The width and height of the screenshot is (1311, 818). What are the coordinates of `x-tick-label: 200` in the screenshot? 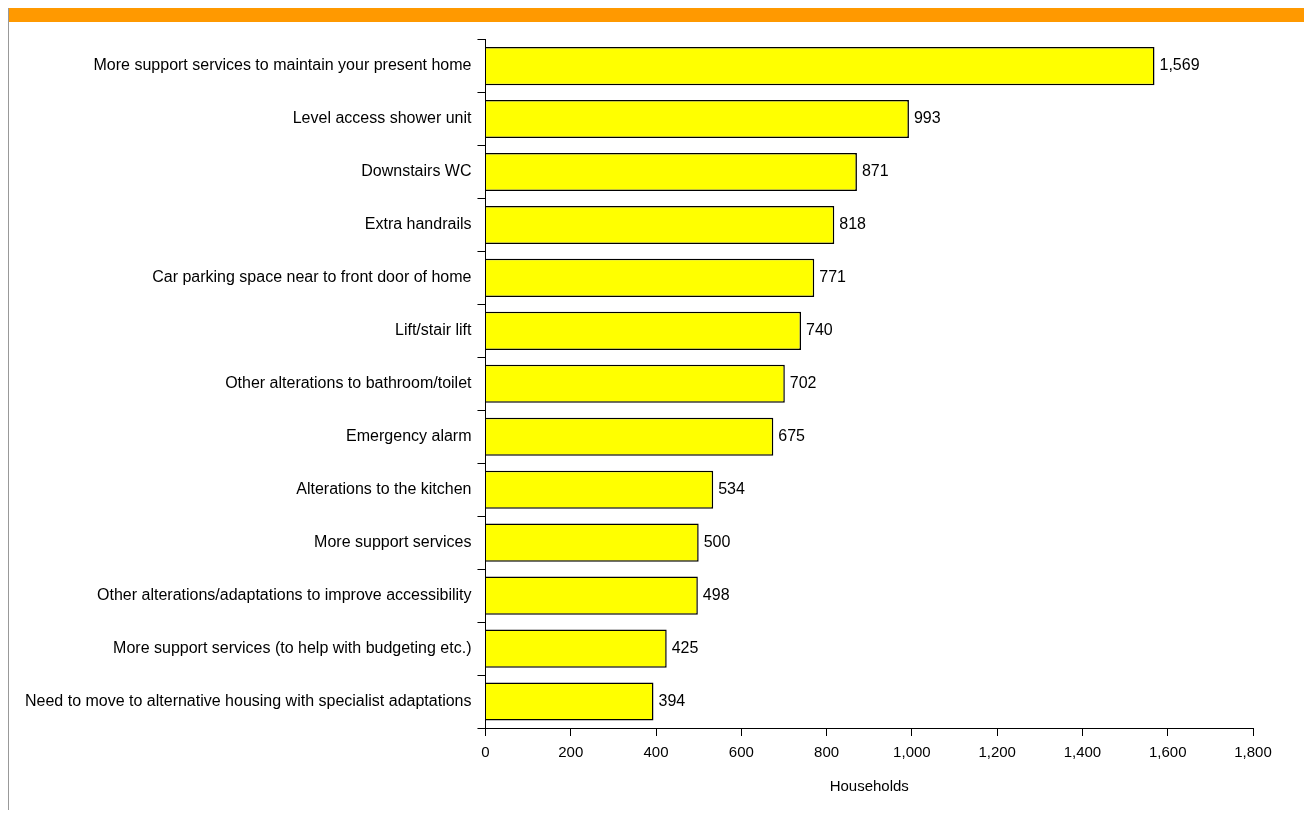 It's located at (571, 752).